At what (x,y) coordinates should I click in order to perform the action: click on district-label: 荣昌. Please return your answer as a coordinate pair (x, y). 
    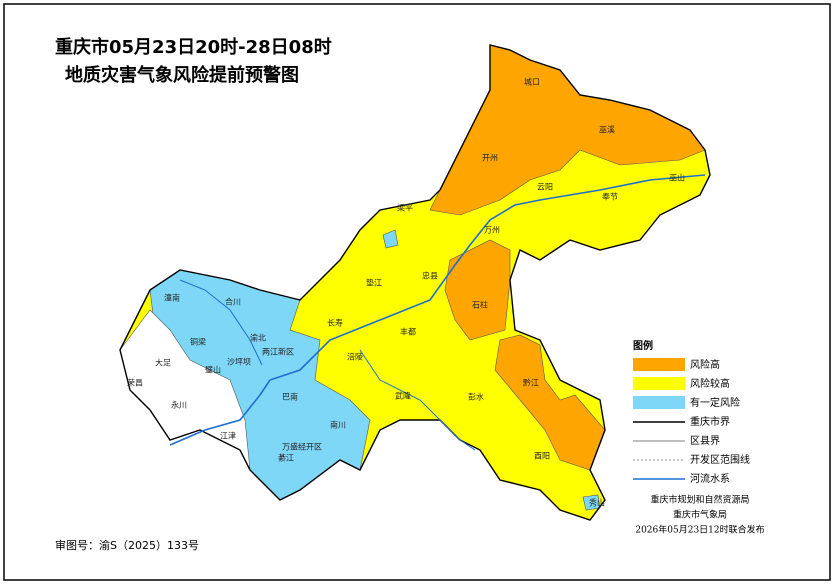
    Looking at the image, I should click on (135, 383).